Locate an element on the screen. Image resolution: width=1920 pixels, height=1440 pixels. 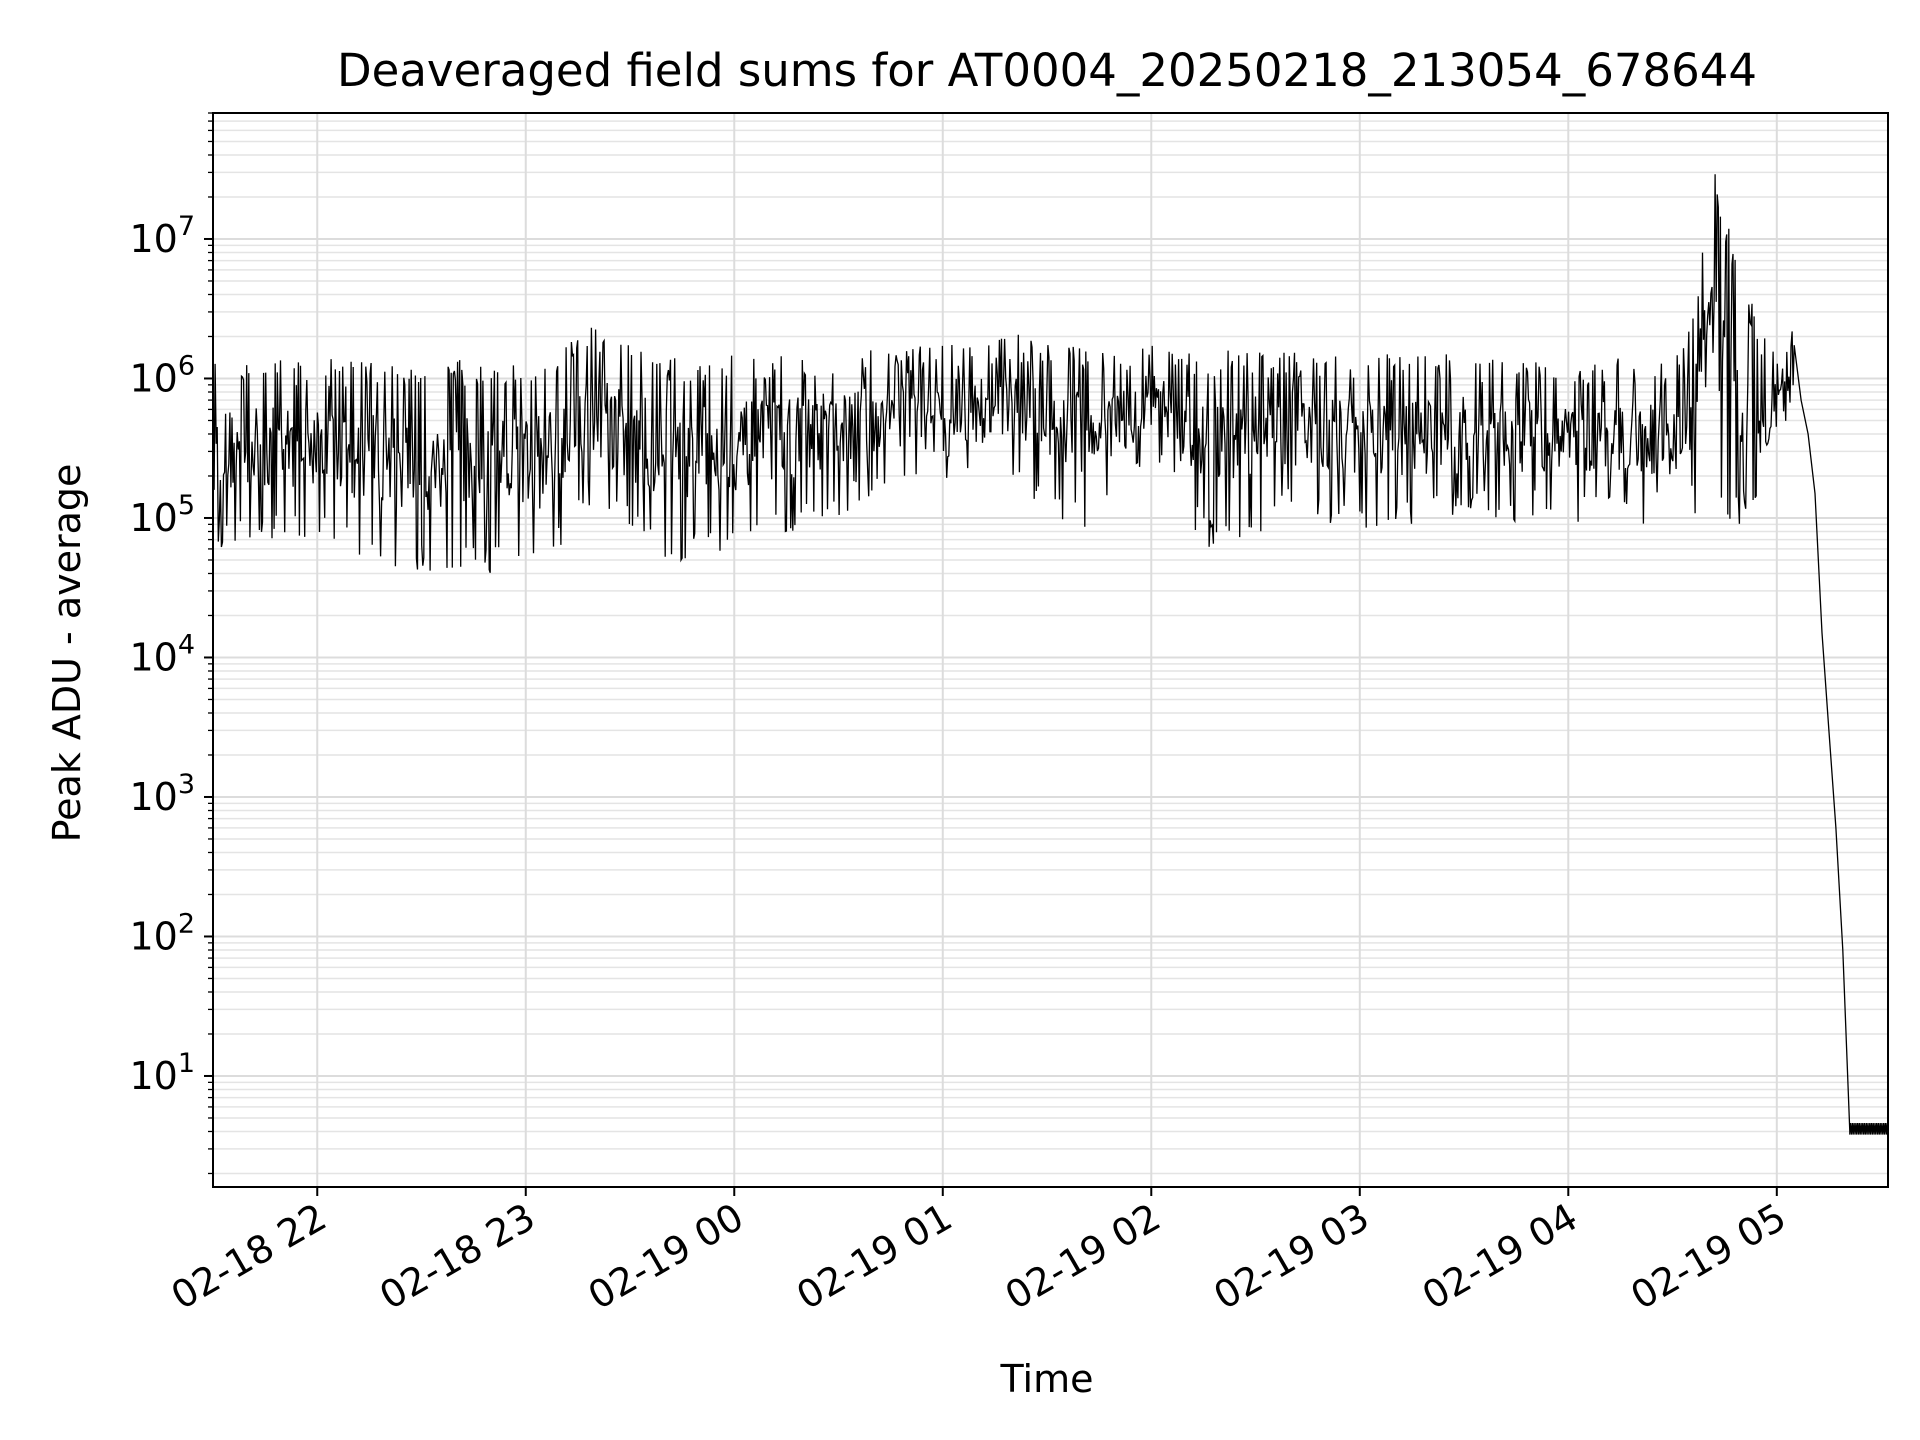
y-axis-label: Peak ADU - average is located at coordinates (67, 653).